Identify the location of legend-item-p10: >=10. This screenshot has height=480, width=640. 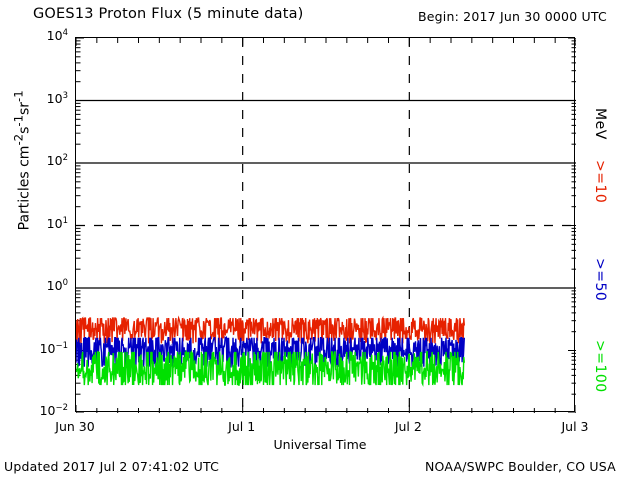
(600, 182).